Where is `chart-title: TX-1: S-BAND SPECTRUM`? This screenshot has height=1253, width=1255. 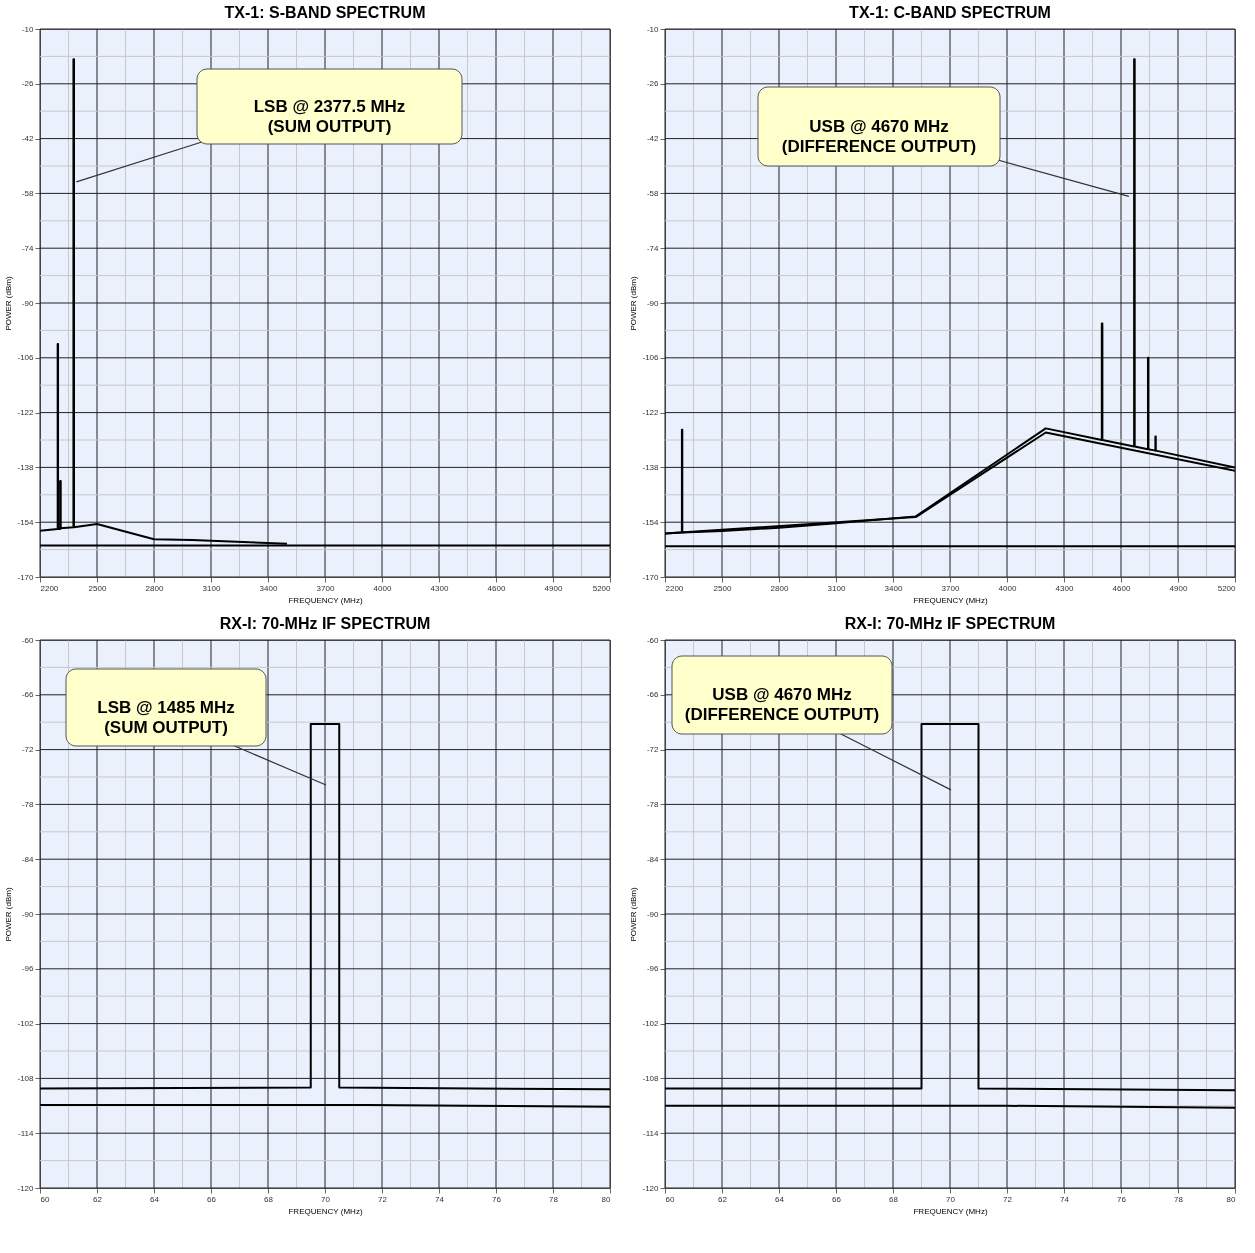
chart-title: TX-1: S-BAND SPECTRUM is located at coordinates (325, 12).